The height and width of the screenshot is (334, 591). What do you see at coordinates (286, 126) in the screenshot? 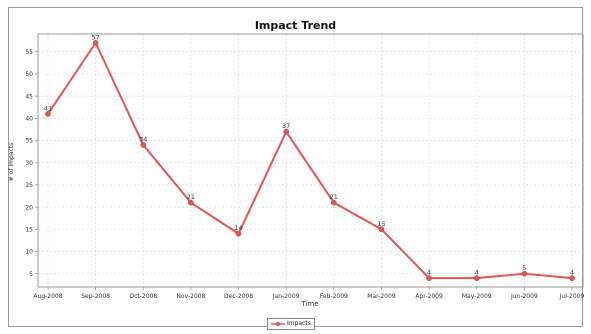
I see `data-label: 37` at bounding box center [286, 126].